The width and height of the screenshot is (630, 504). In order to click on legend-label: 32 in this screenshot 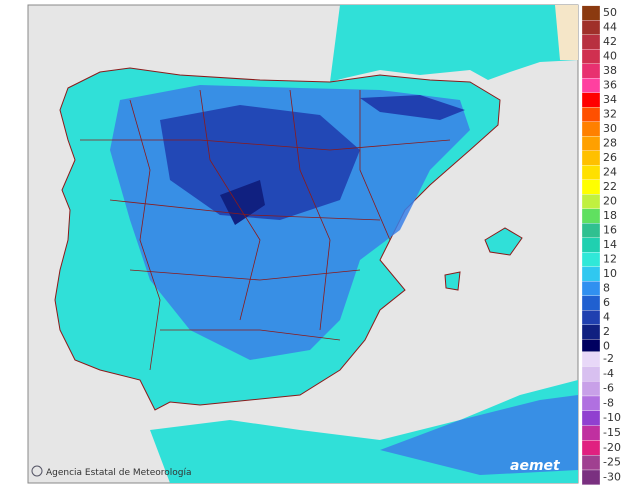, I will do `click(610, 114)`.